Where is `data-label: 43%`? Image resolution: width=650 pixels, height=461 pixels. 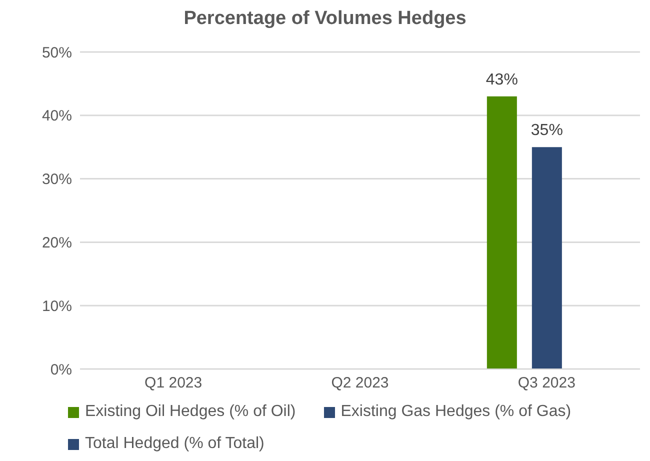
data-label: 43% is located at coordinates (502, 79).